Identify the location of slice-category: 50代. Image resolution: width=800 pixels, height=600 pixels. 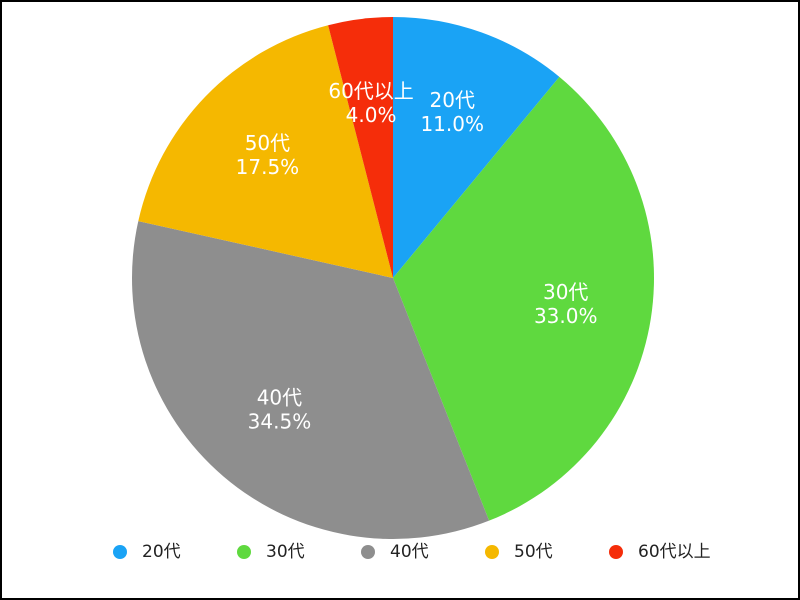
(267, 143).